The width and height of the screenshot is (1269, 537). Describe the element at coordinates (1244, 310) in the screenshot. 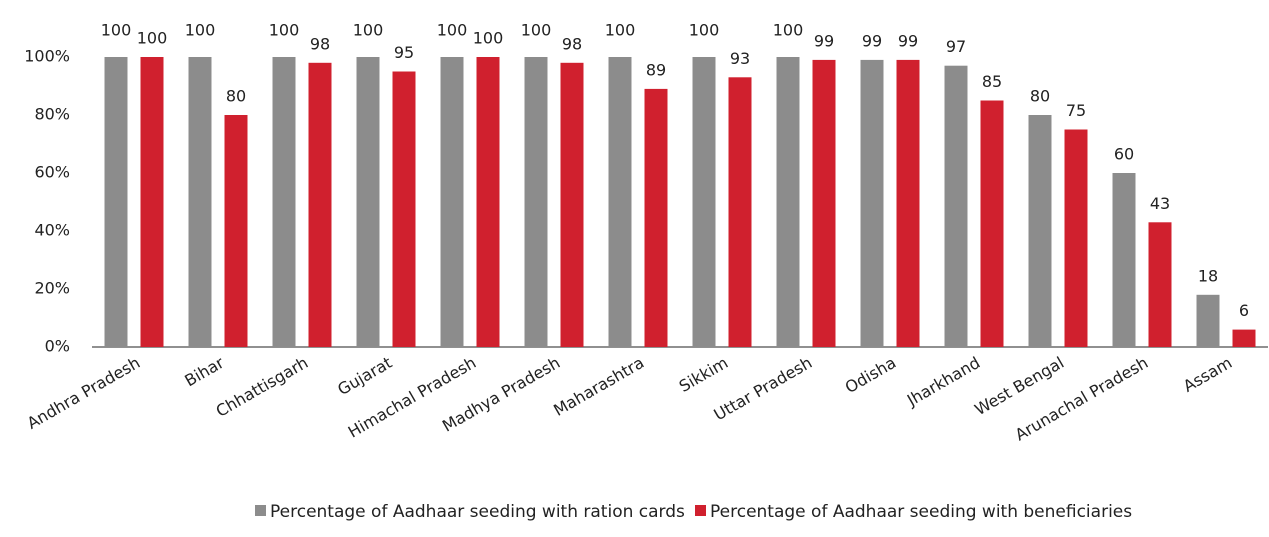

I see `data-label: 6` at that location.